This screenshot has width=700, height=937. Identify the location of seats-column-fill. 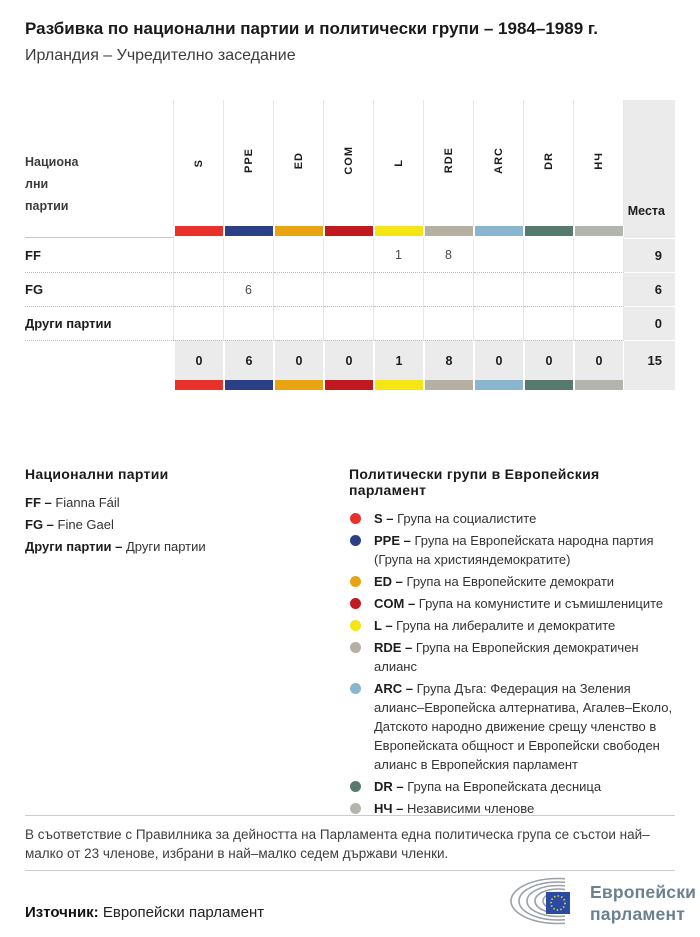
(649, 232).